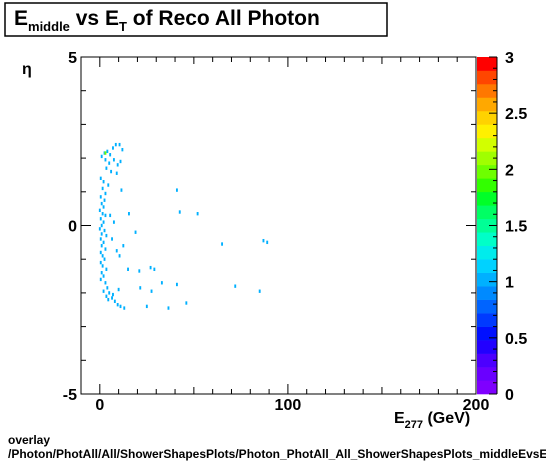  I want to click on y-tick-label: 5, so click(72, 58).